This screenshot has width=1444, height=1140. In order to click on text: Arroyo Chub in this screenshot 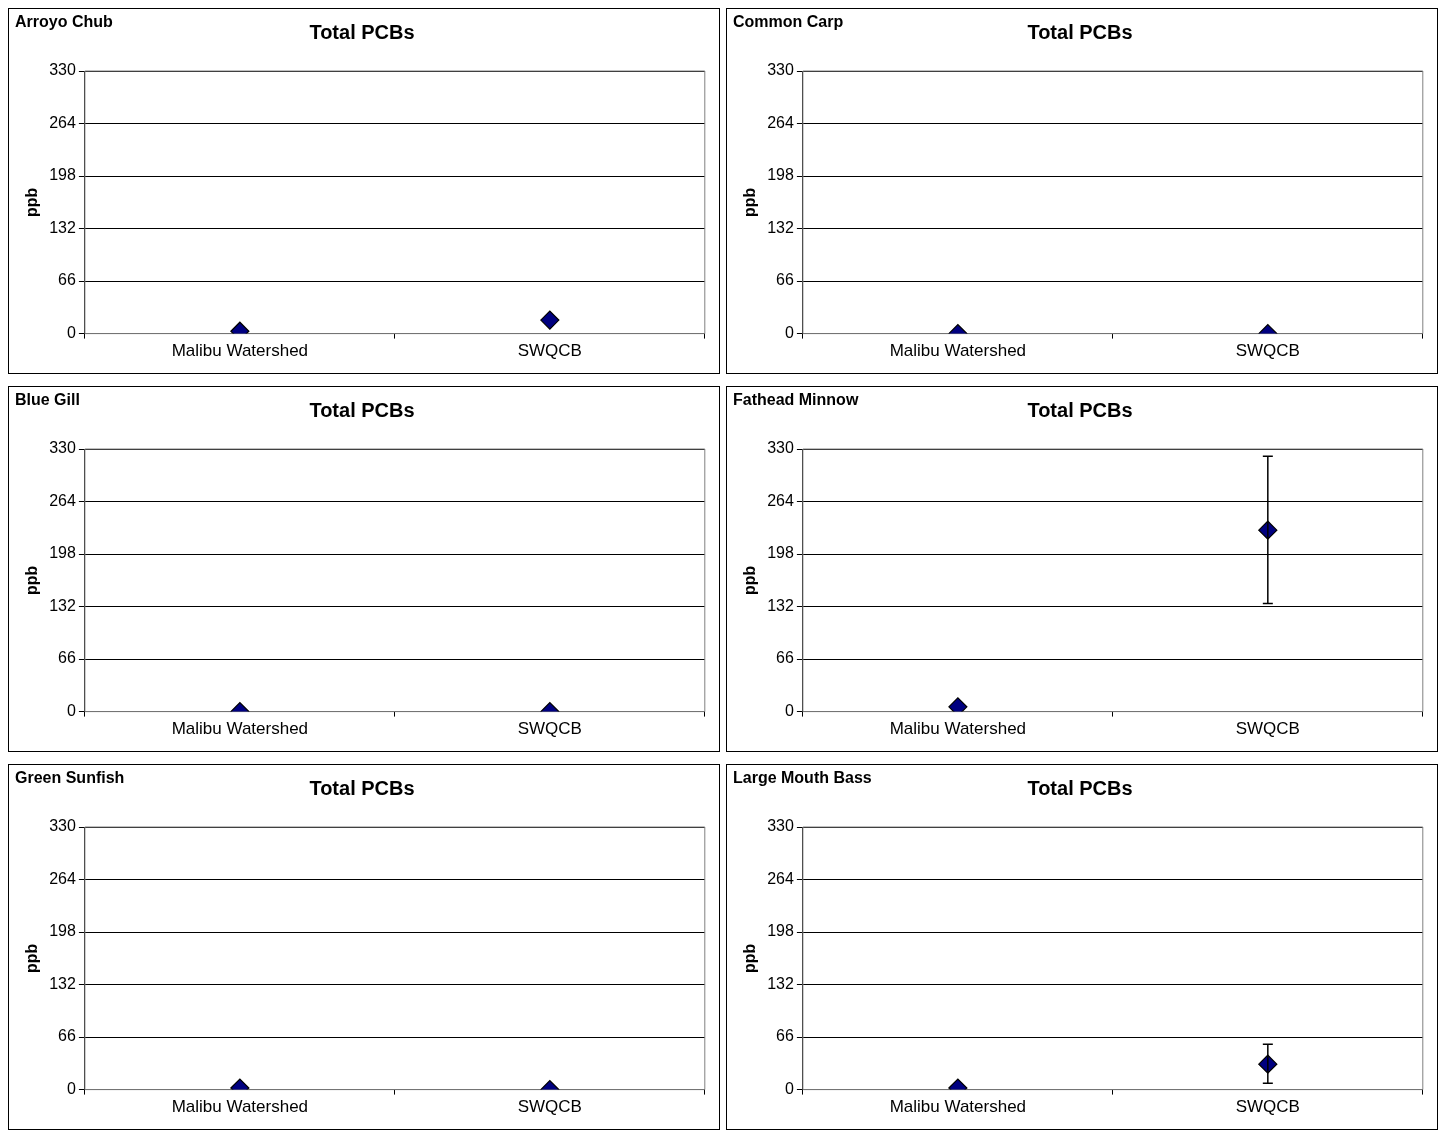, I will do `click(64, 22)`.